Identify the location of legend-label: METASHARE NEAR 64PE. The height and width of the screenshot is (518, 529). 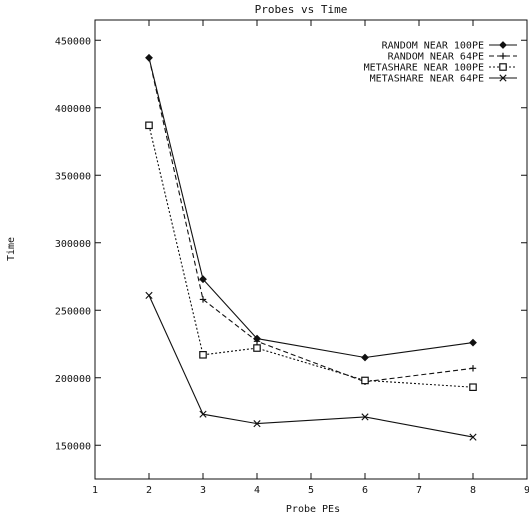
(427, 79).